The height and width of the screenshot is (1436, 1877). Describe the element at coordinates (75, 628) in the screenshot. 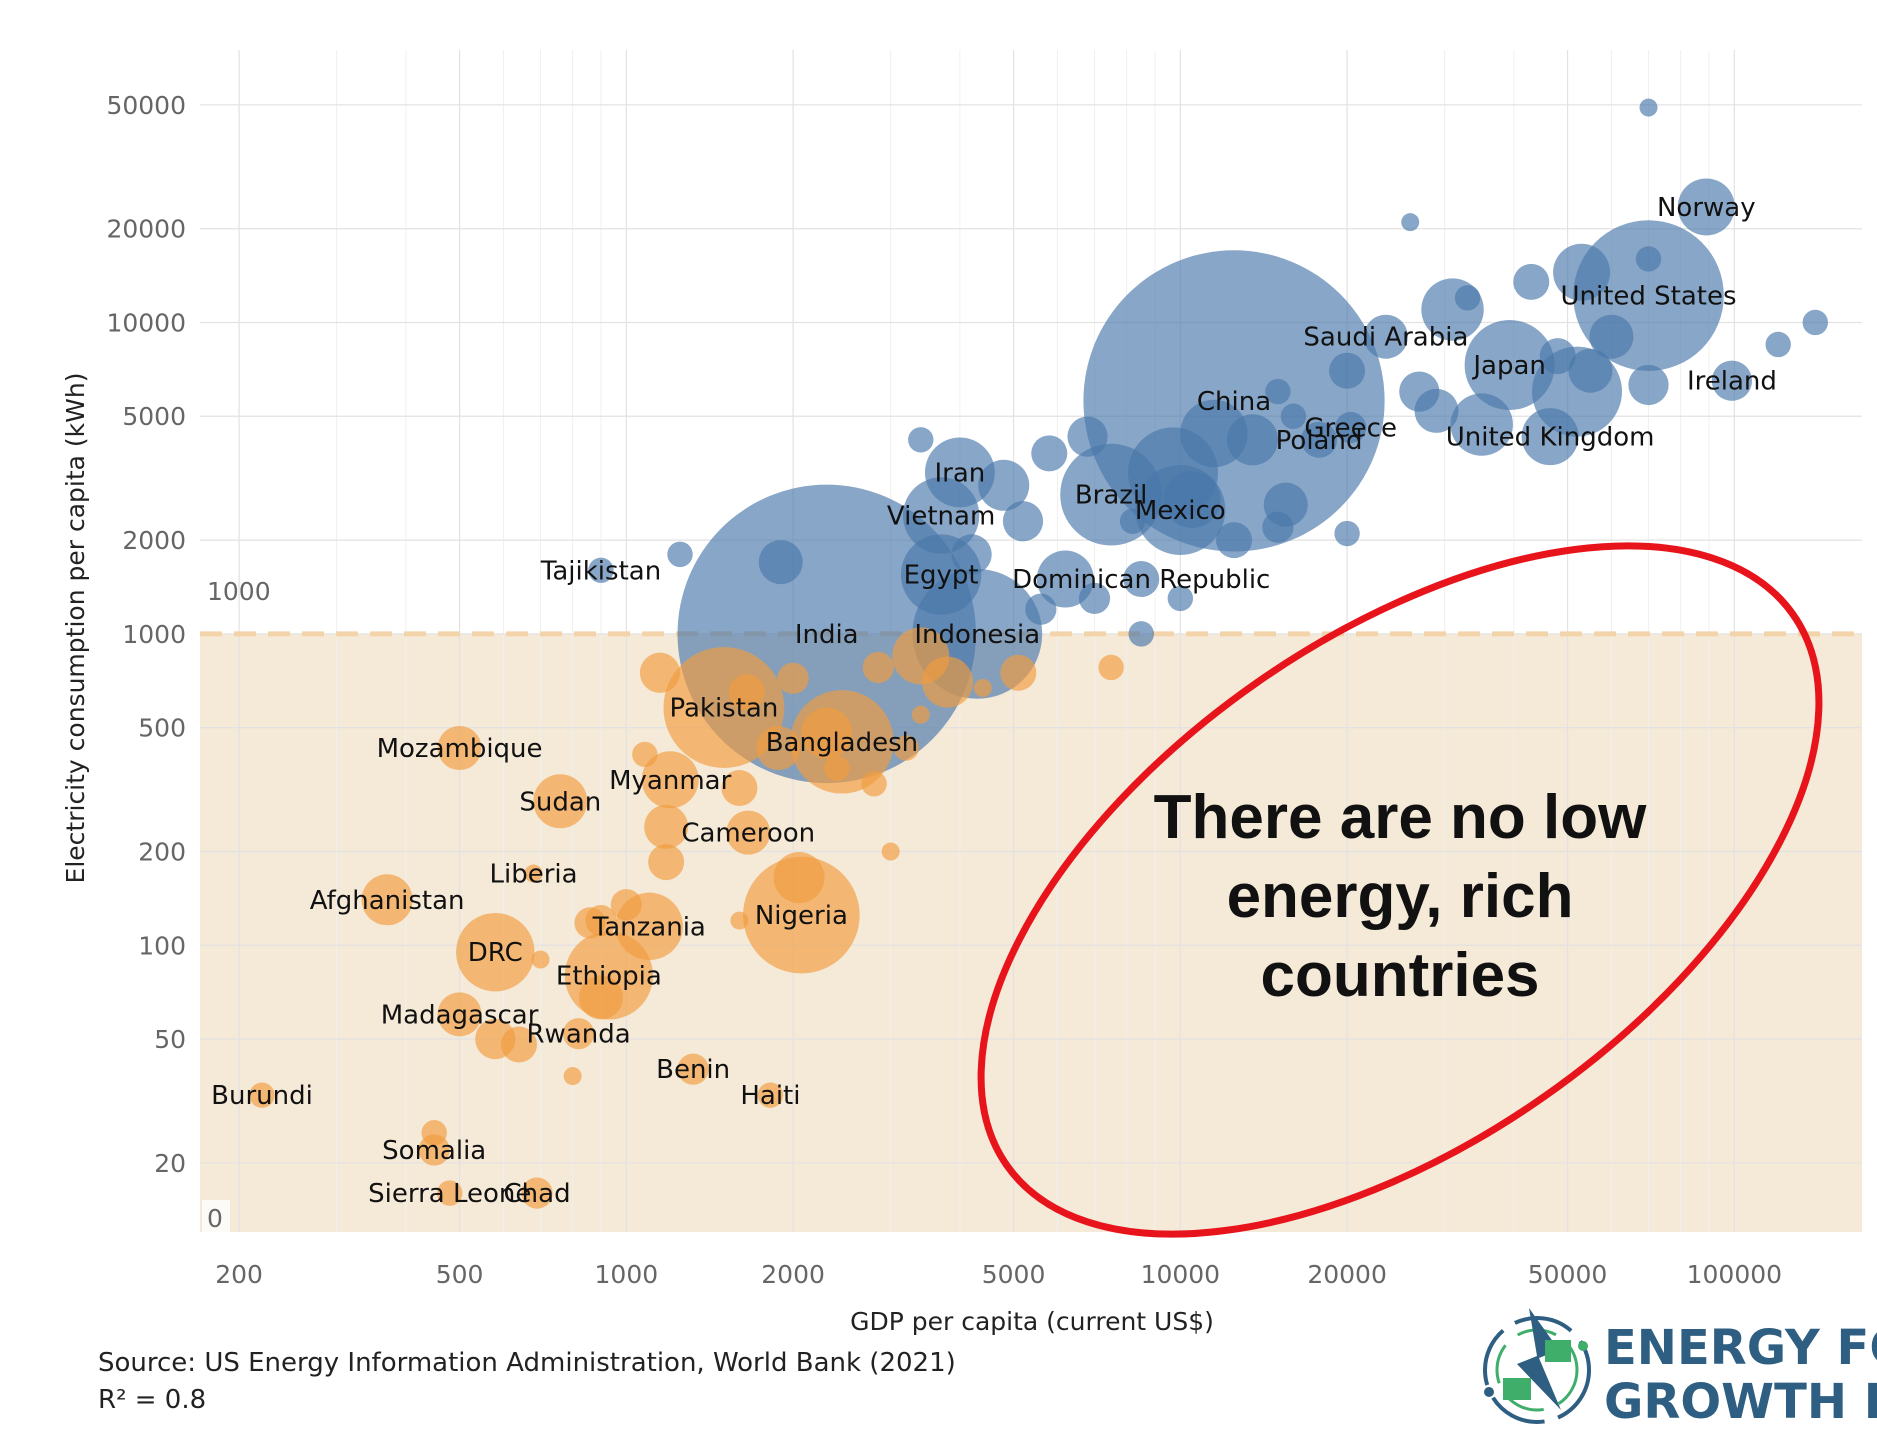

I see `y-axis-title: Electricity consumption per capita (kWh)` at that location.